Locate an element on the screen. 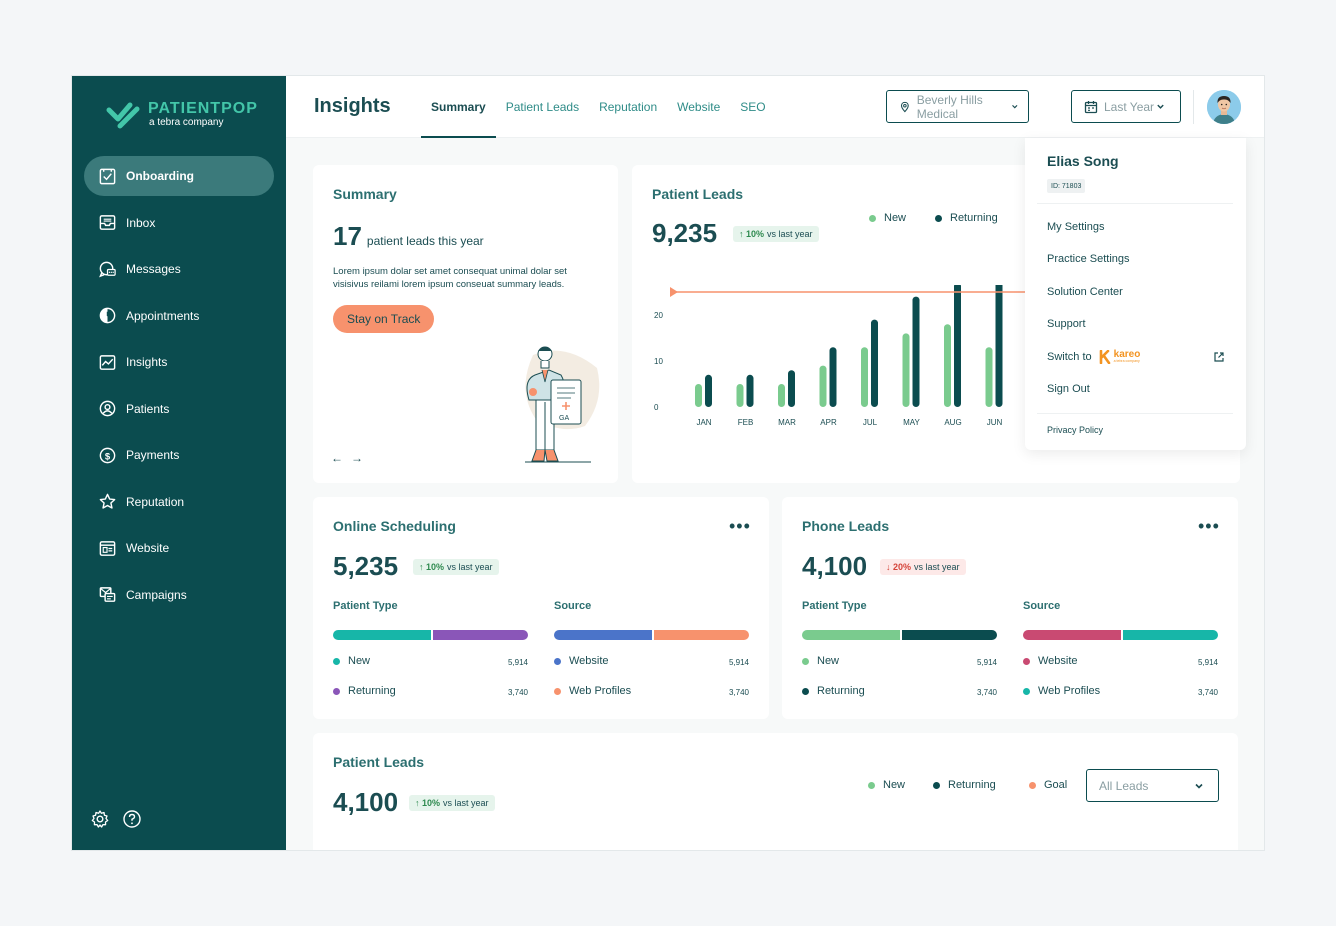 This screenshot has height=926, width=1336. menu-item-sign-out: Sign Out is located at coordinates (1068, 389).